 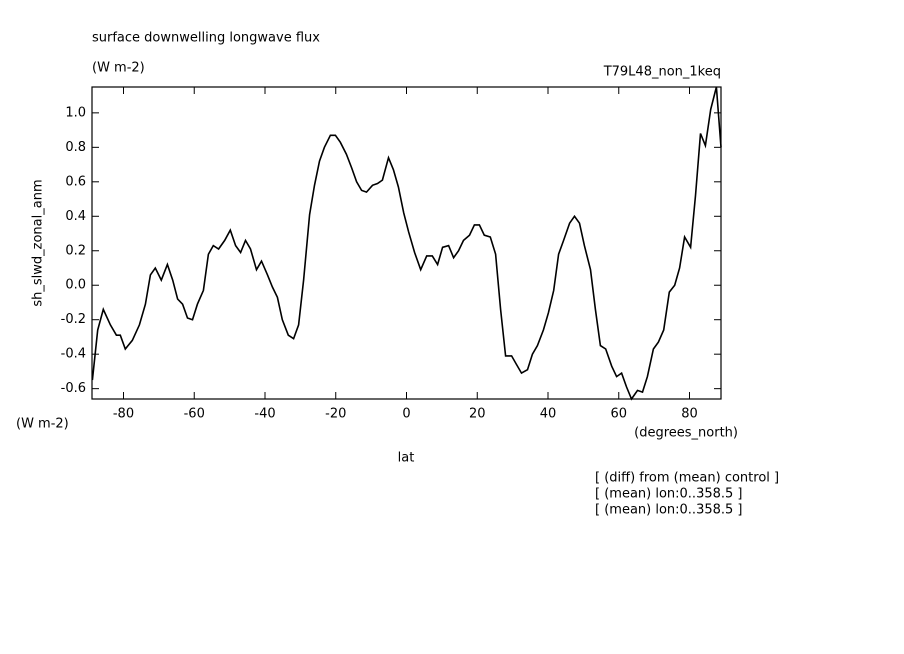 I want to click on x-tick-label: -40, so click(x=264, y=414).